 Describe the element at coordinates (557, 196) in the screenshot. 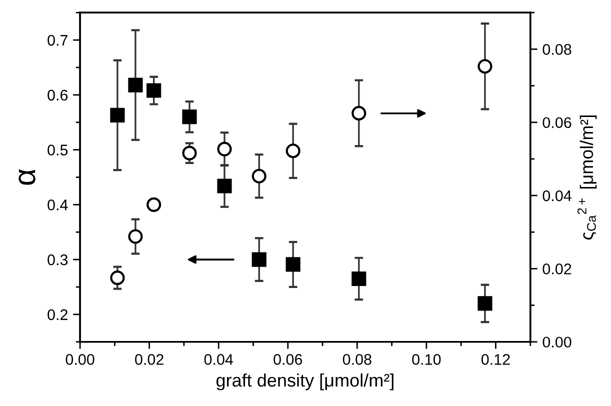

I see `y2-tick-label: 0.04` at that location.